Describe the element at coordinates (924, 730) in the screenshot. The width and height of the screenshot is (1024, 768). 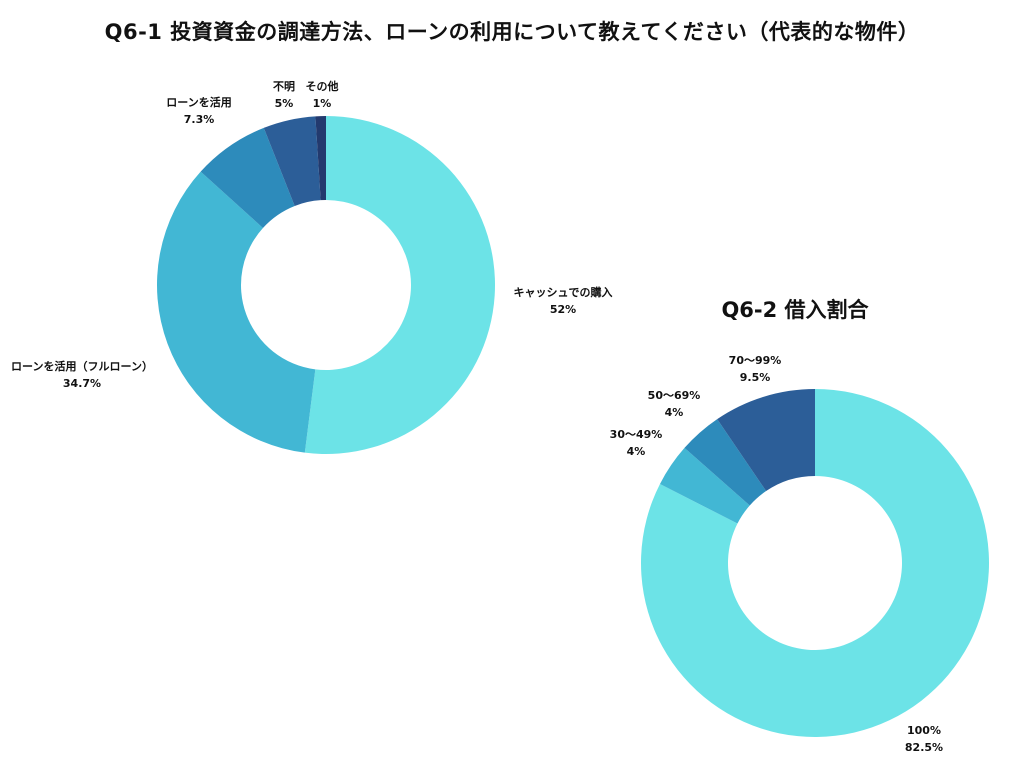
I see `chart2-slice-label-0: 100%` at that location.